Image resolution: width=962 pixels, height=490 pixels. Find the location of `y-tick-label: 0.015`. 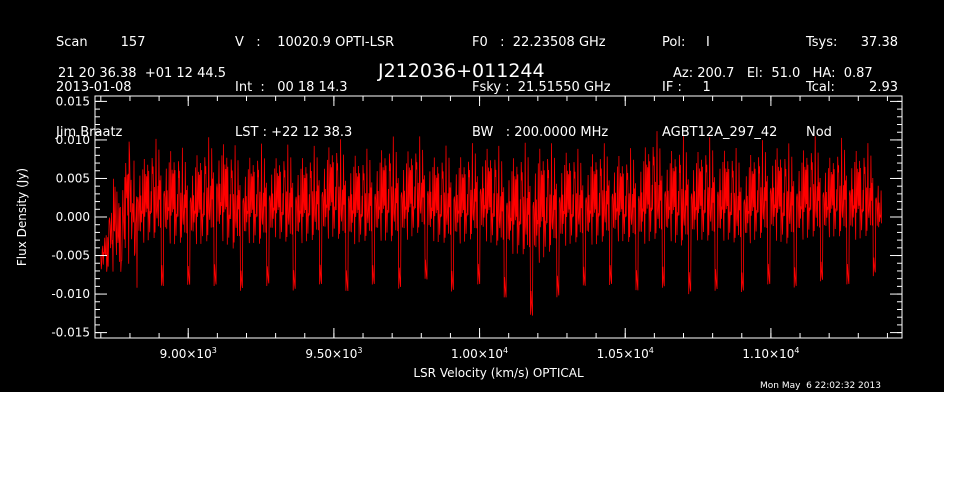

y-tick-label: 0.015 is located at coordinates (73, 101).